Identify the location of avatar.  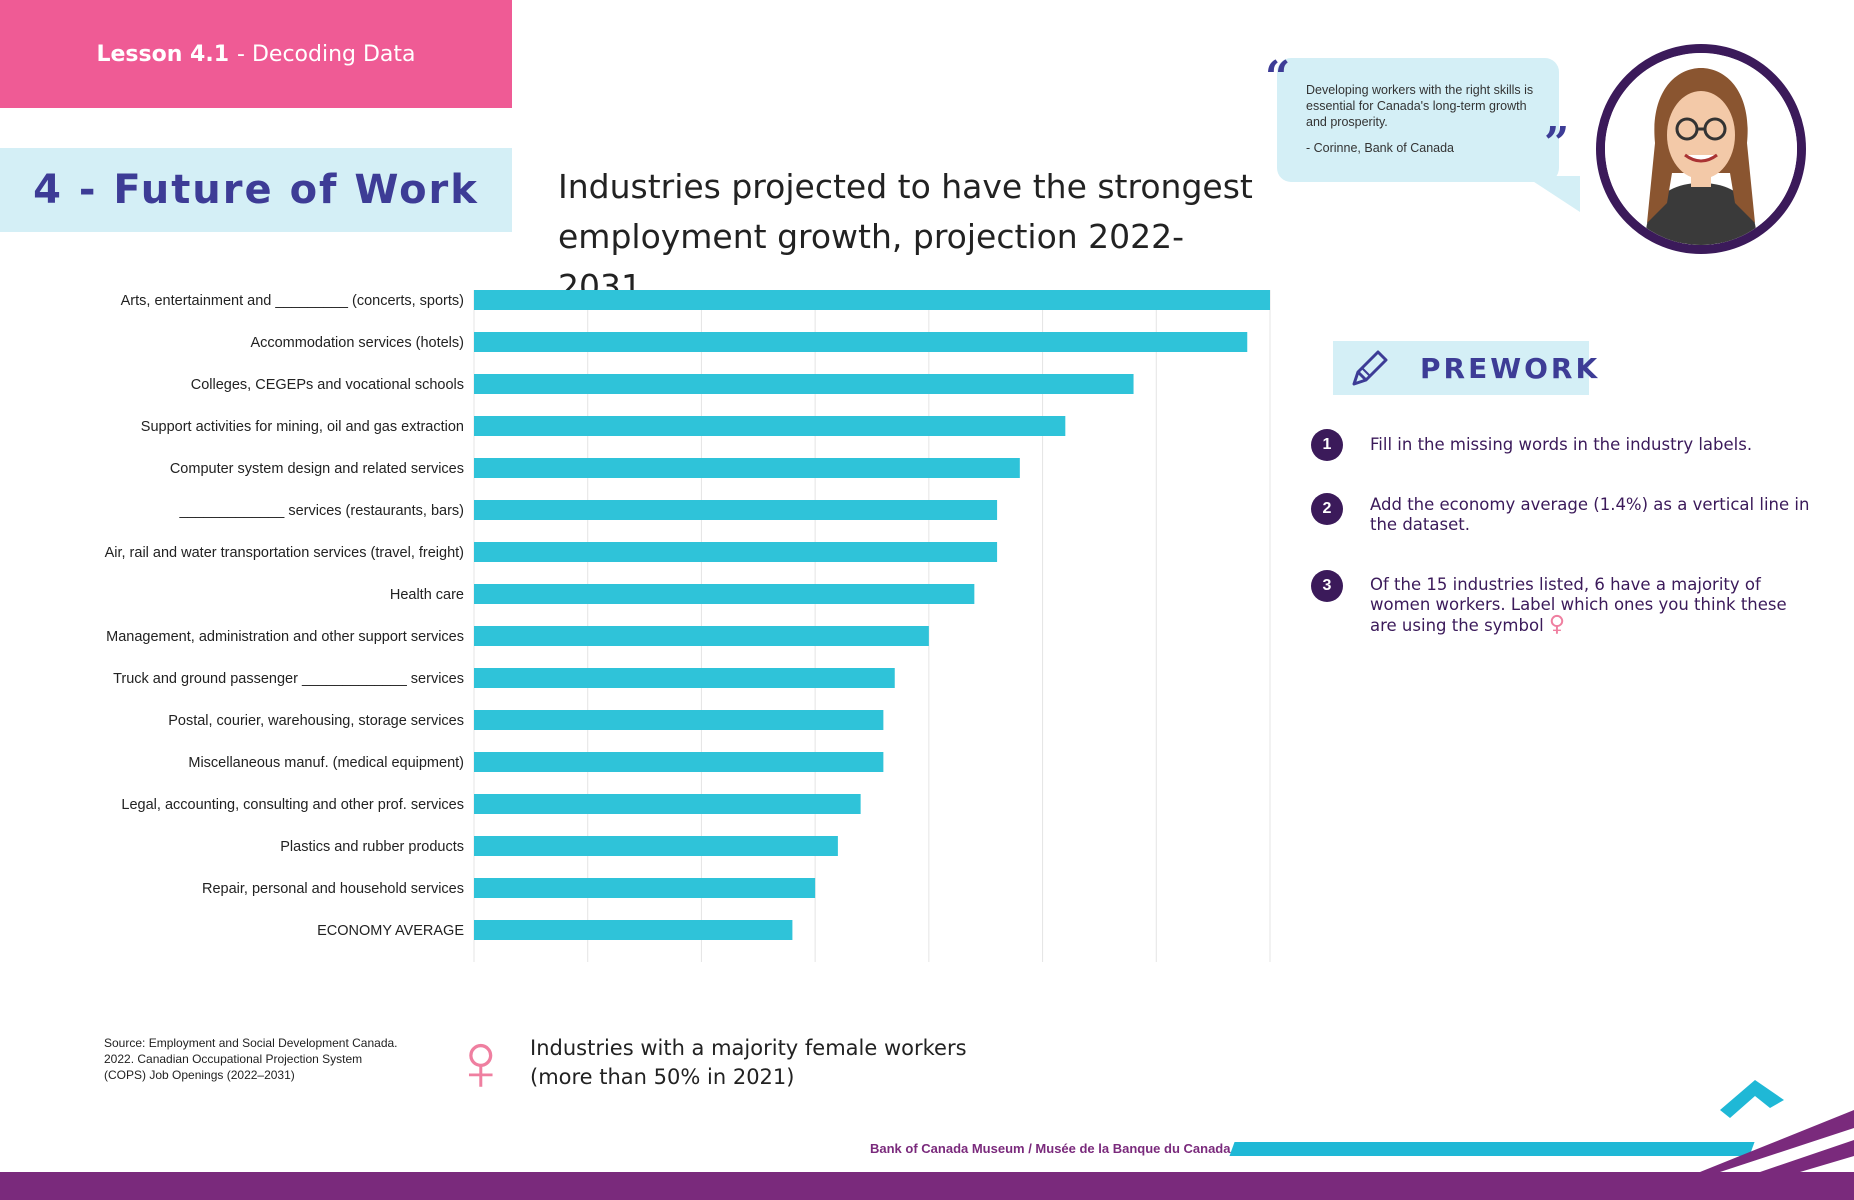
(1701, 149).